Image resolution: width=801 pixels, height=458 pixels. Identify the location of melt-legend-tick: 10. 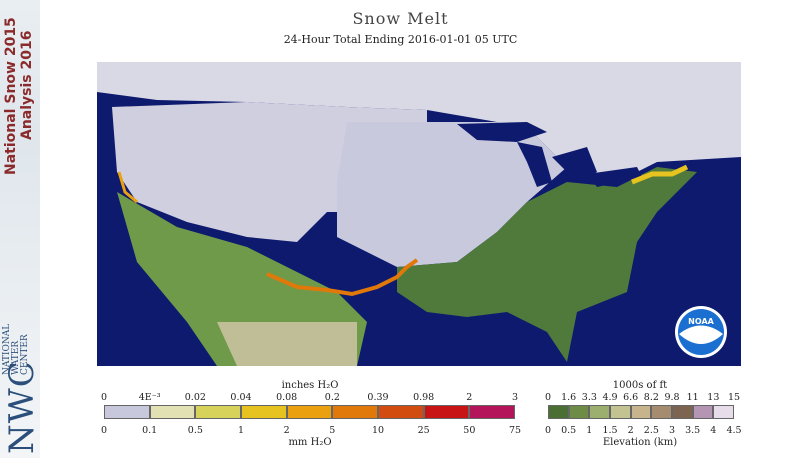
(378, 430).